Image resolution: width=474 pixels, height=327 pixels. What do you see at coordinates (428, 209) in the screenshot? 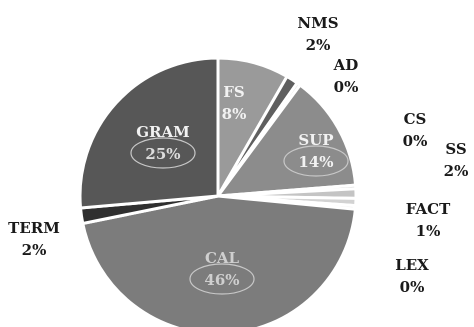
I see `slice-label-fact: FACT` at bounding box center [428, 209].